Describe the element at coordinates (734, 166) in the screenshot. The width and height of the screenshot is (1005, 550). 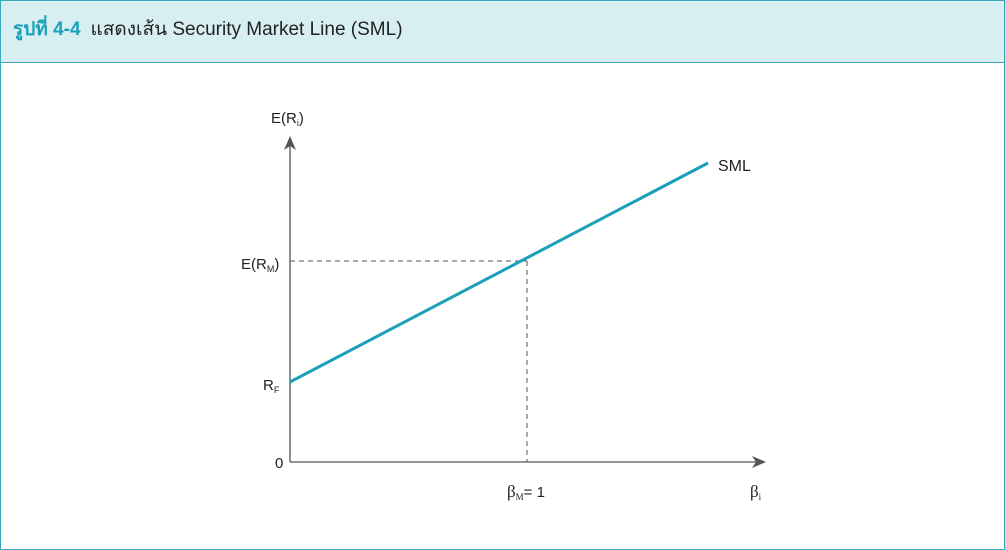
I see `sml-label: SML` at that location.